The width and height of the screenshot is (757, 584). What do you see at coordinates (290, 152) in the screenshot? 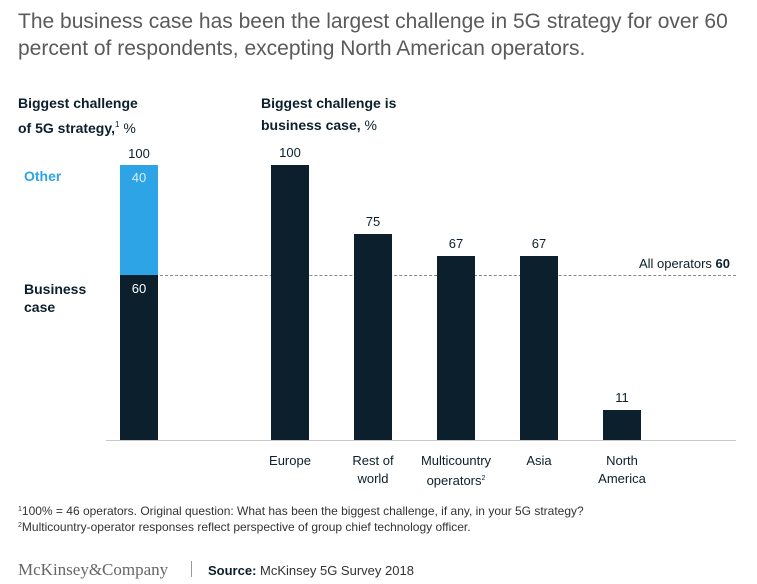
I see `bar-value-label-0: 100` at bounding box center [290, 152].